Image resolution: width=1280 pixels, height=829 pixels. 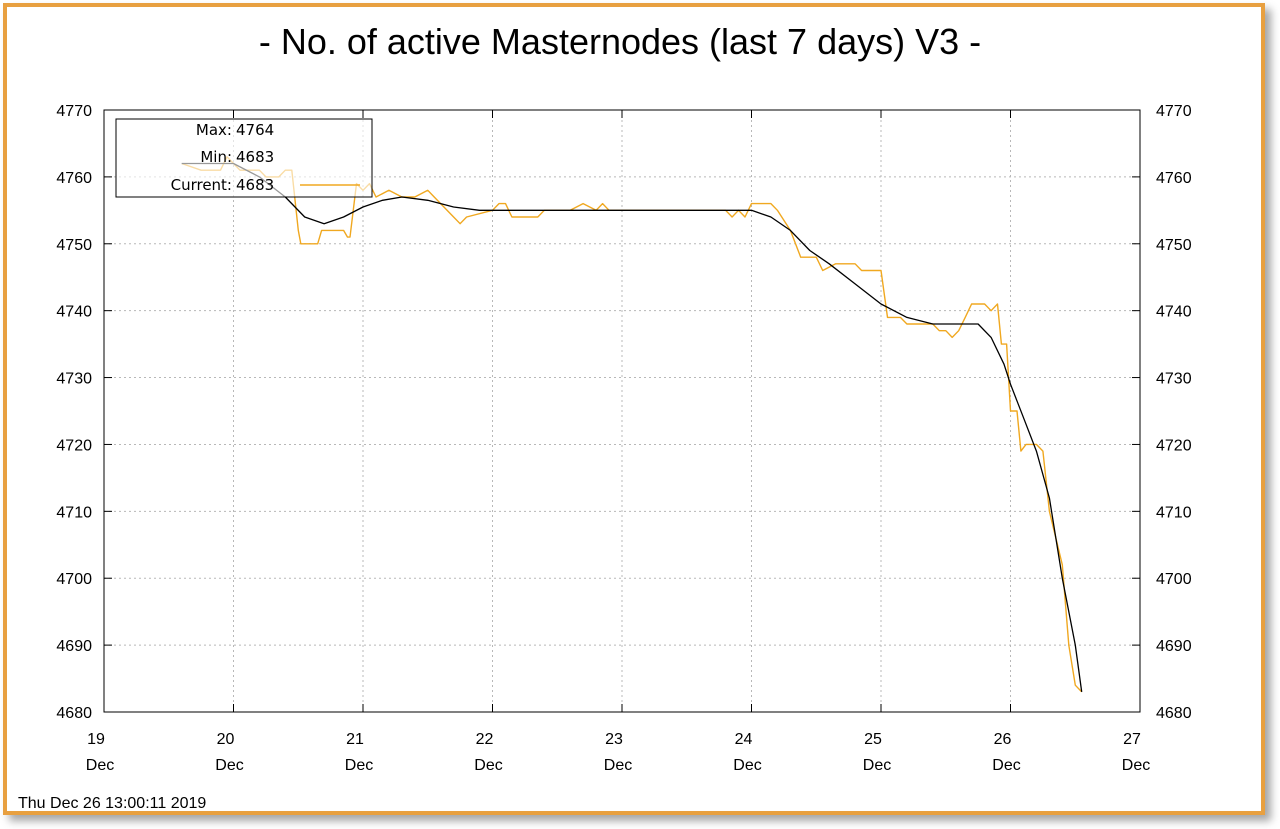 I want to click on y-tick-label-right: 4720, so click(x=1174, y=445).